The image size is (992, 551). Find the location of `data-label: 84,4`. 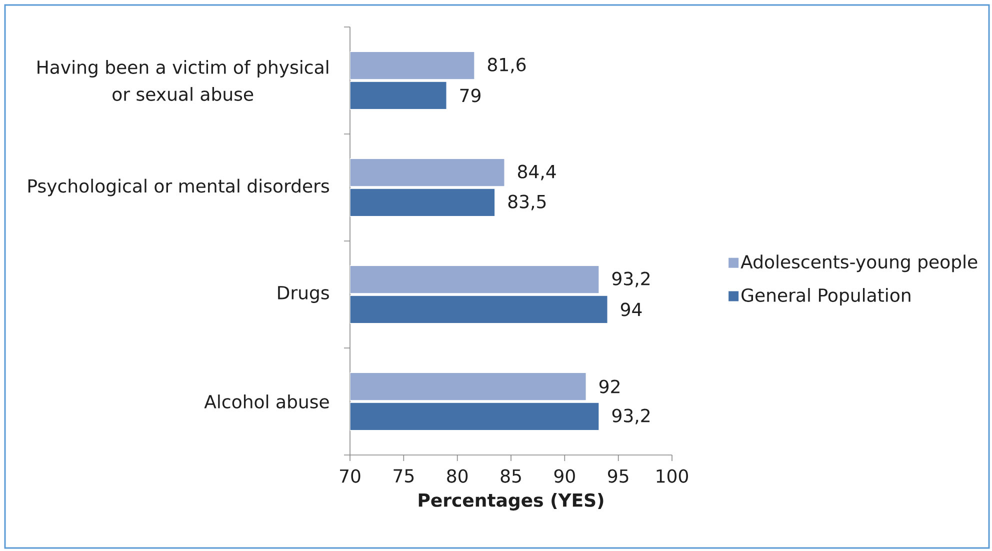

data-label: 84,4 is located at coordinates (537, 172).